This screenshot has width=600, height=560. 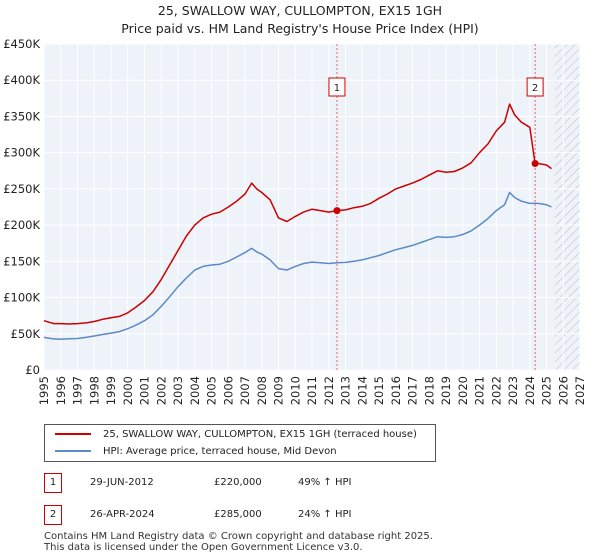 What do you see at coordinates (413, 390) in the screenshot?
I see `x-tick-label: 2017` at bounding box center [413, 390].